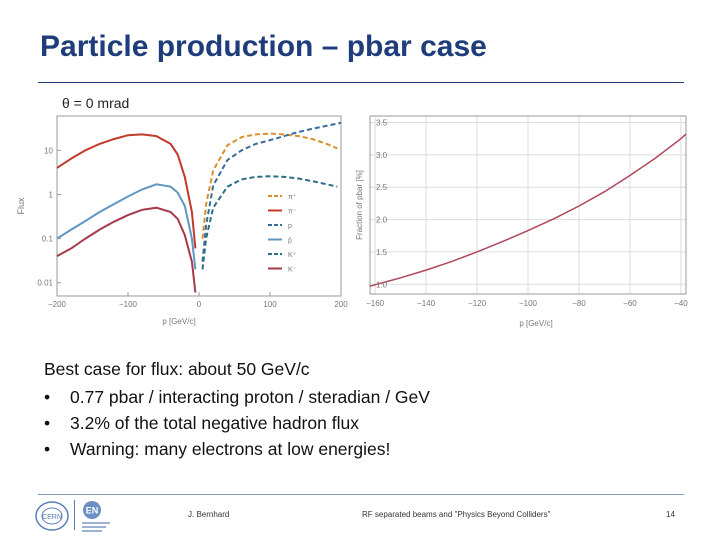  Describe the element at coordinates (57, 304) in the screenshot. I see `flux-x-tick-label: −200` at that location.